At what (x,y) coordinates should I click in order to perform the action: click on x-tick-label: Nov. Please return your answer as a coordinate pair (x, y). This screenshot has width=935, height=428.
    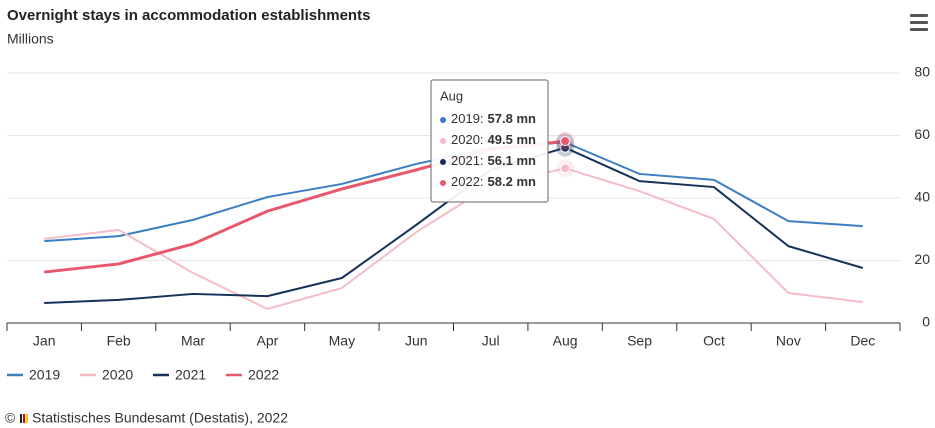
    Looking at the image, I should click on (788, 341).